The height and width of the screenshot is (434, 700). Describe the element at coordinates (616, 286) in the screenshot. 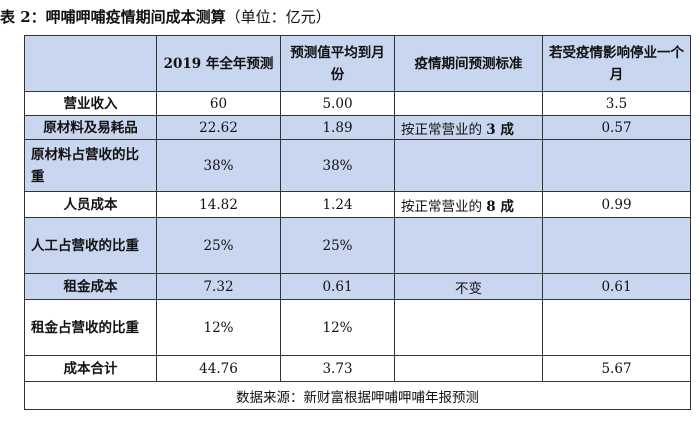

I see `cell-impact: 0.61` at that location.